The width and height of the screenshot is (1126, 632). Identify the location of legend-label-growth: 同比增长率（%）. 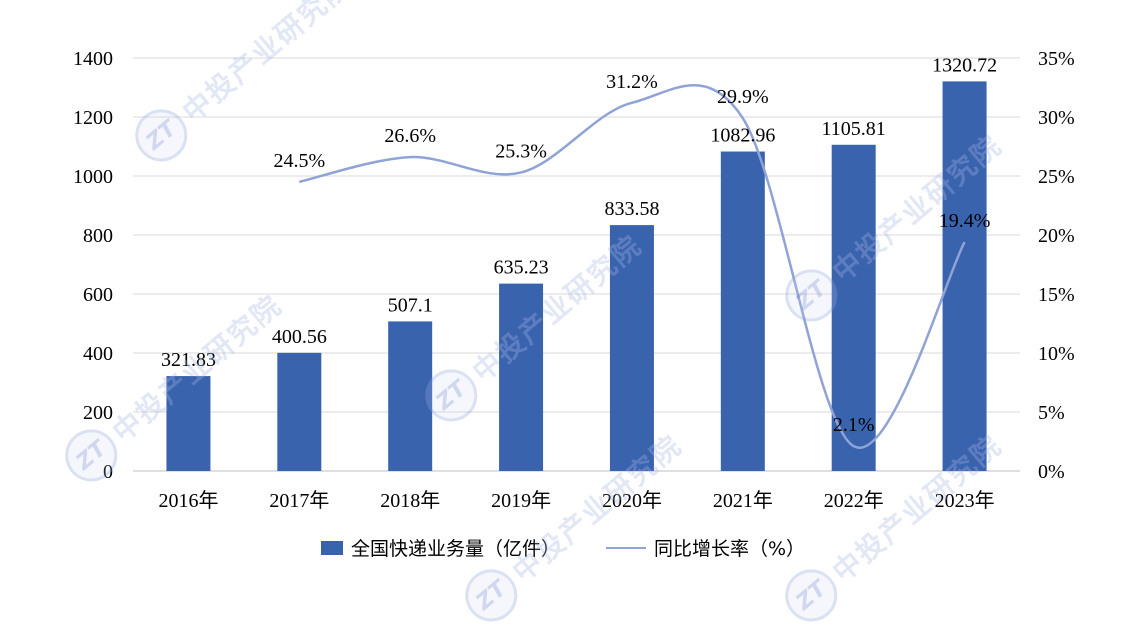
(729, 547).